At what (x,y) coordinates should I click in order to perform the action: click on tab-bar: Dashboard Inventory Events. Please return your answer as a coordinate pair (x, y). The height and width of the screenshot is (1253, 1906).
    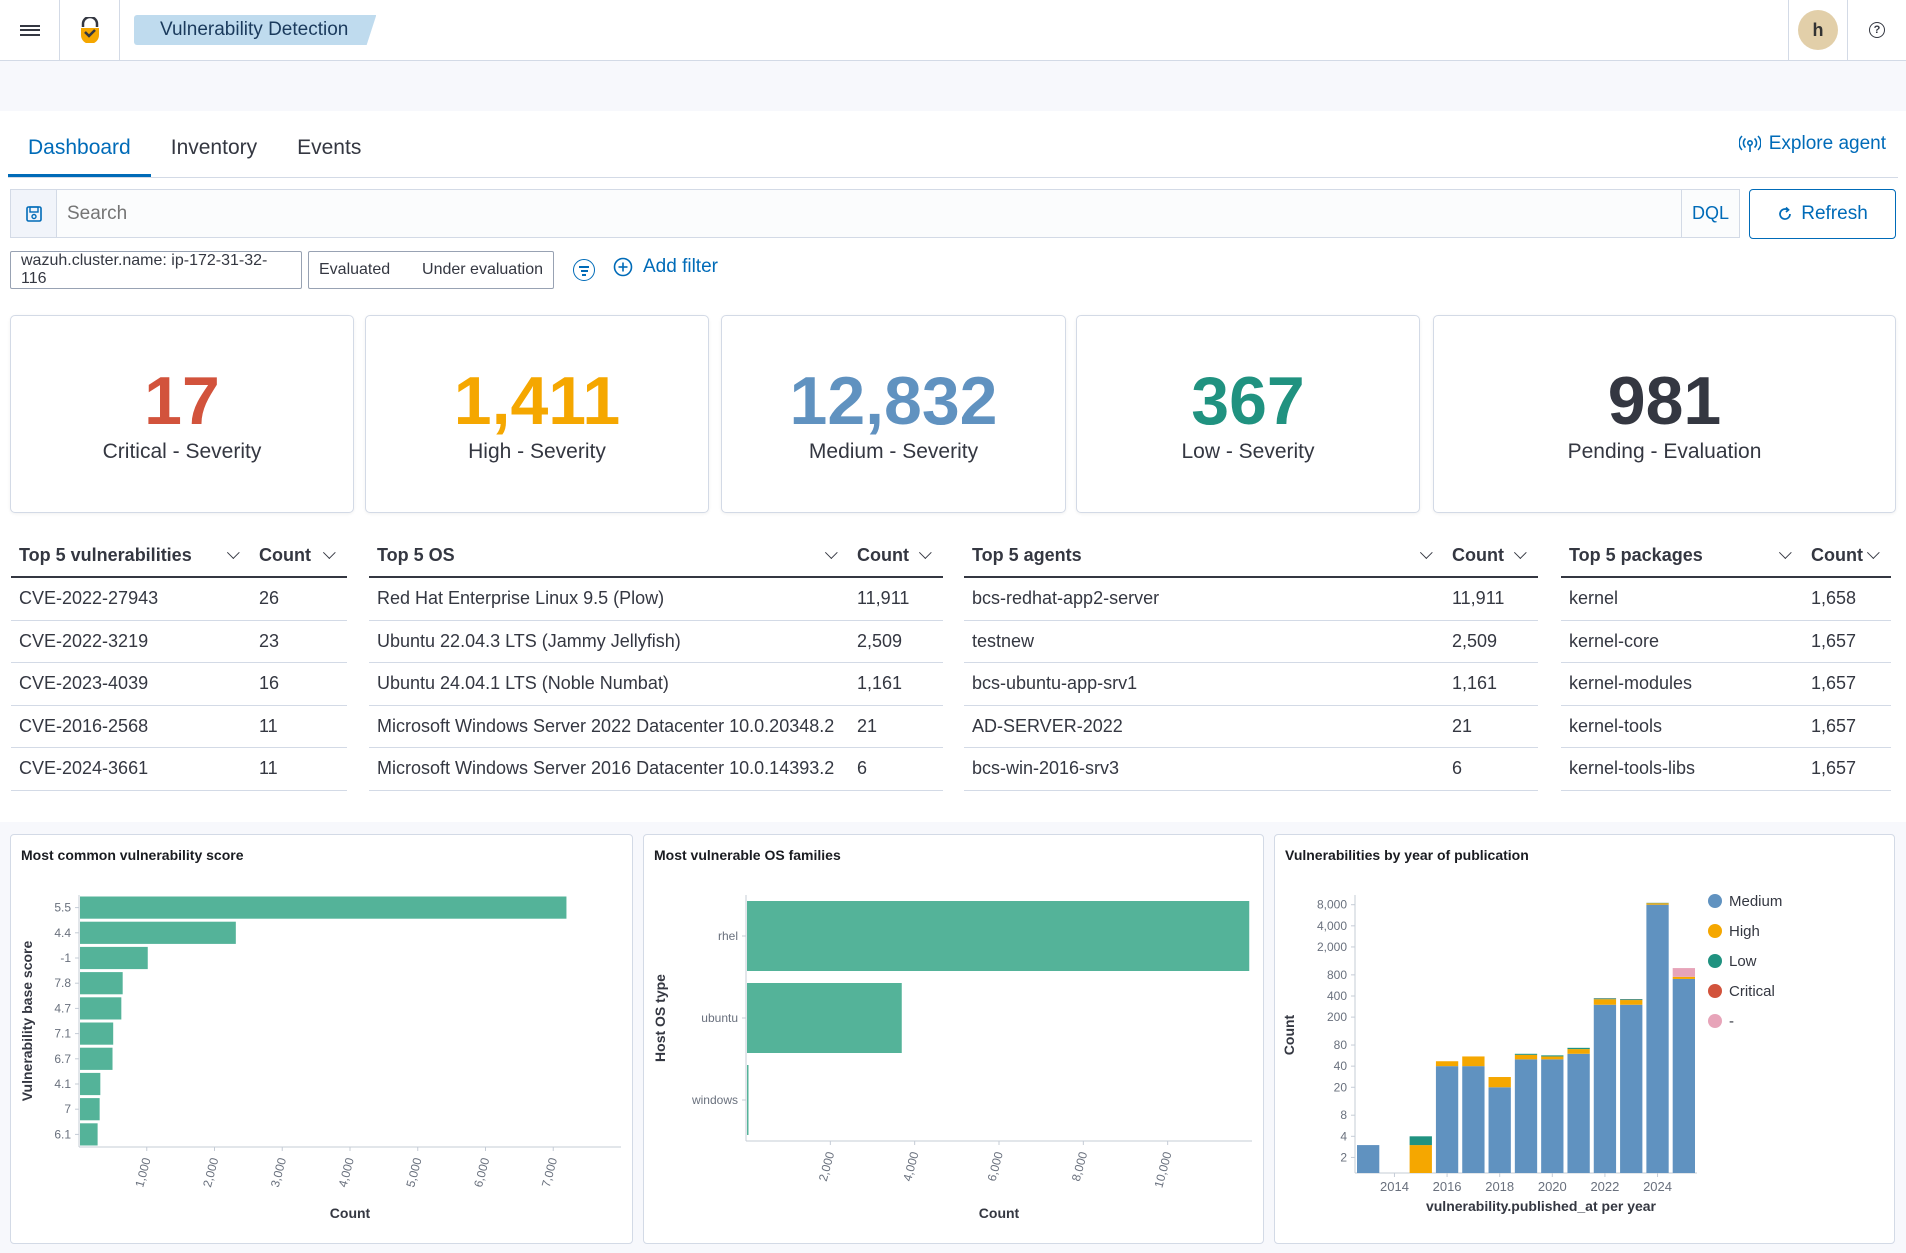
    Looking at the image, I should click on (194, 152).